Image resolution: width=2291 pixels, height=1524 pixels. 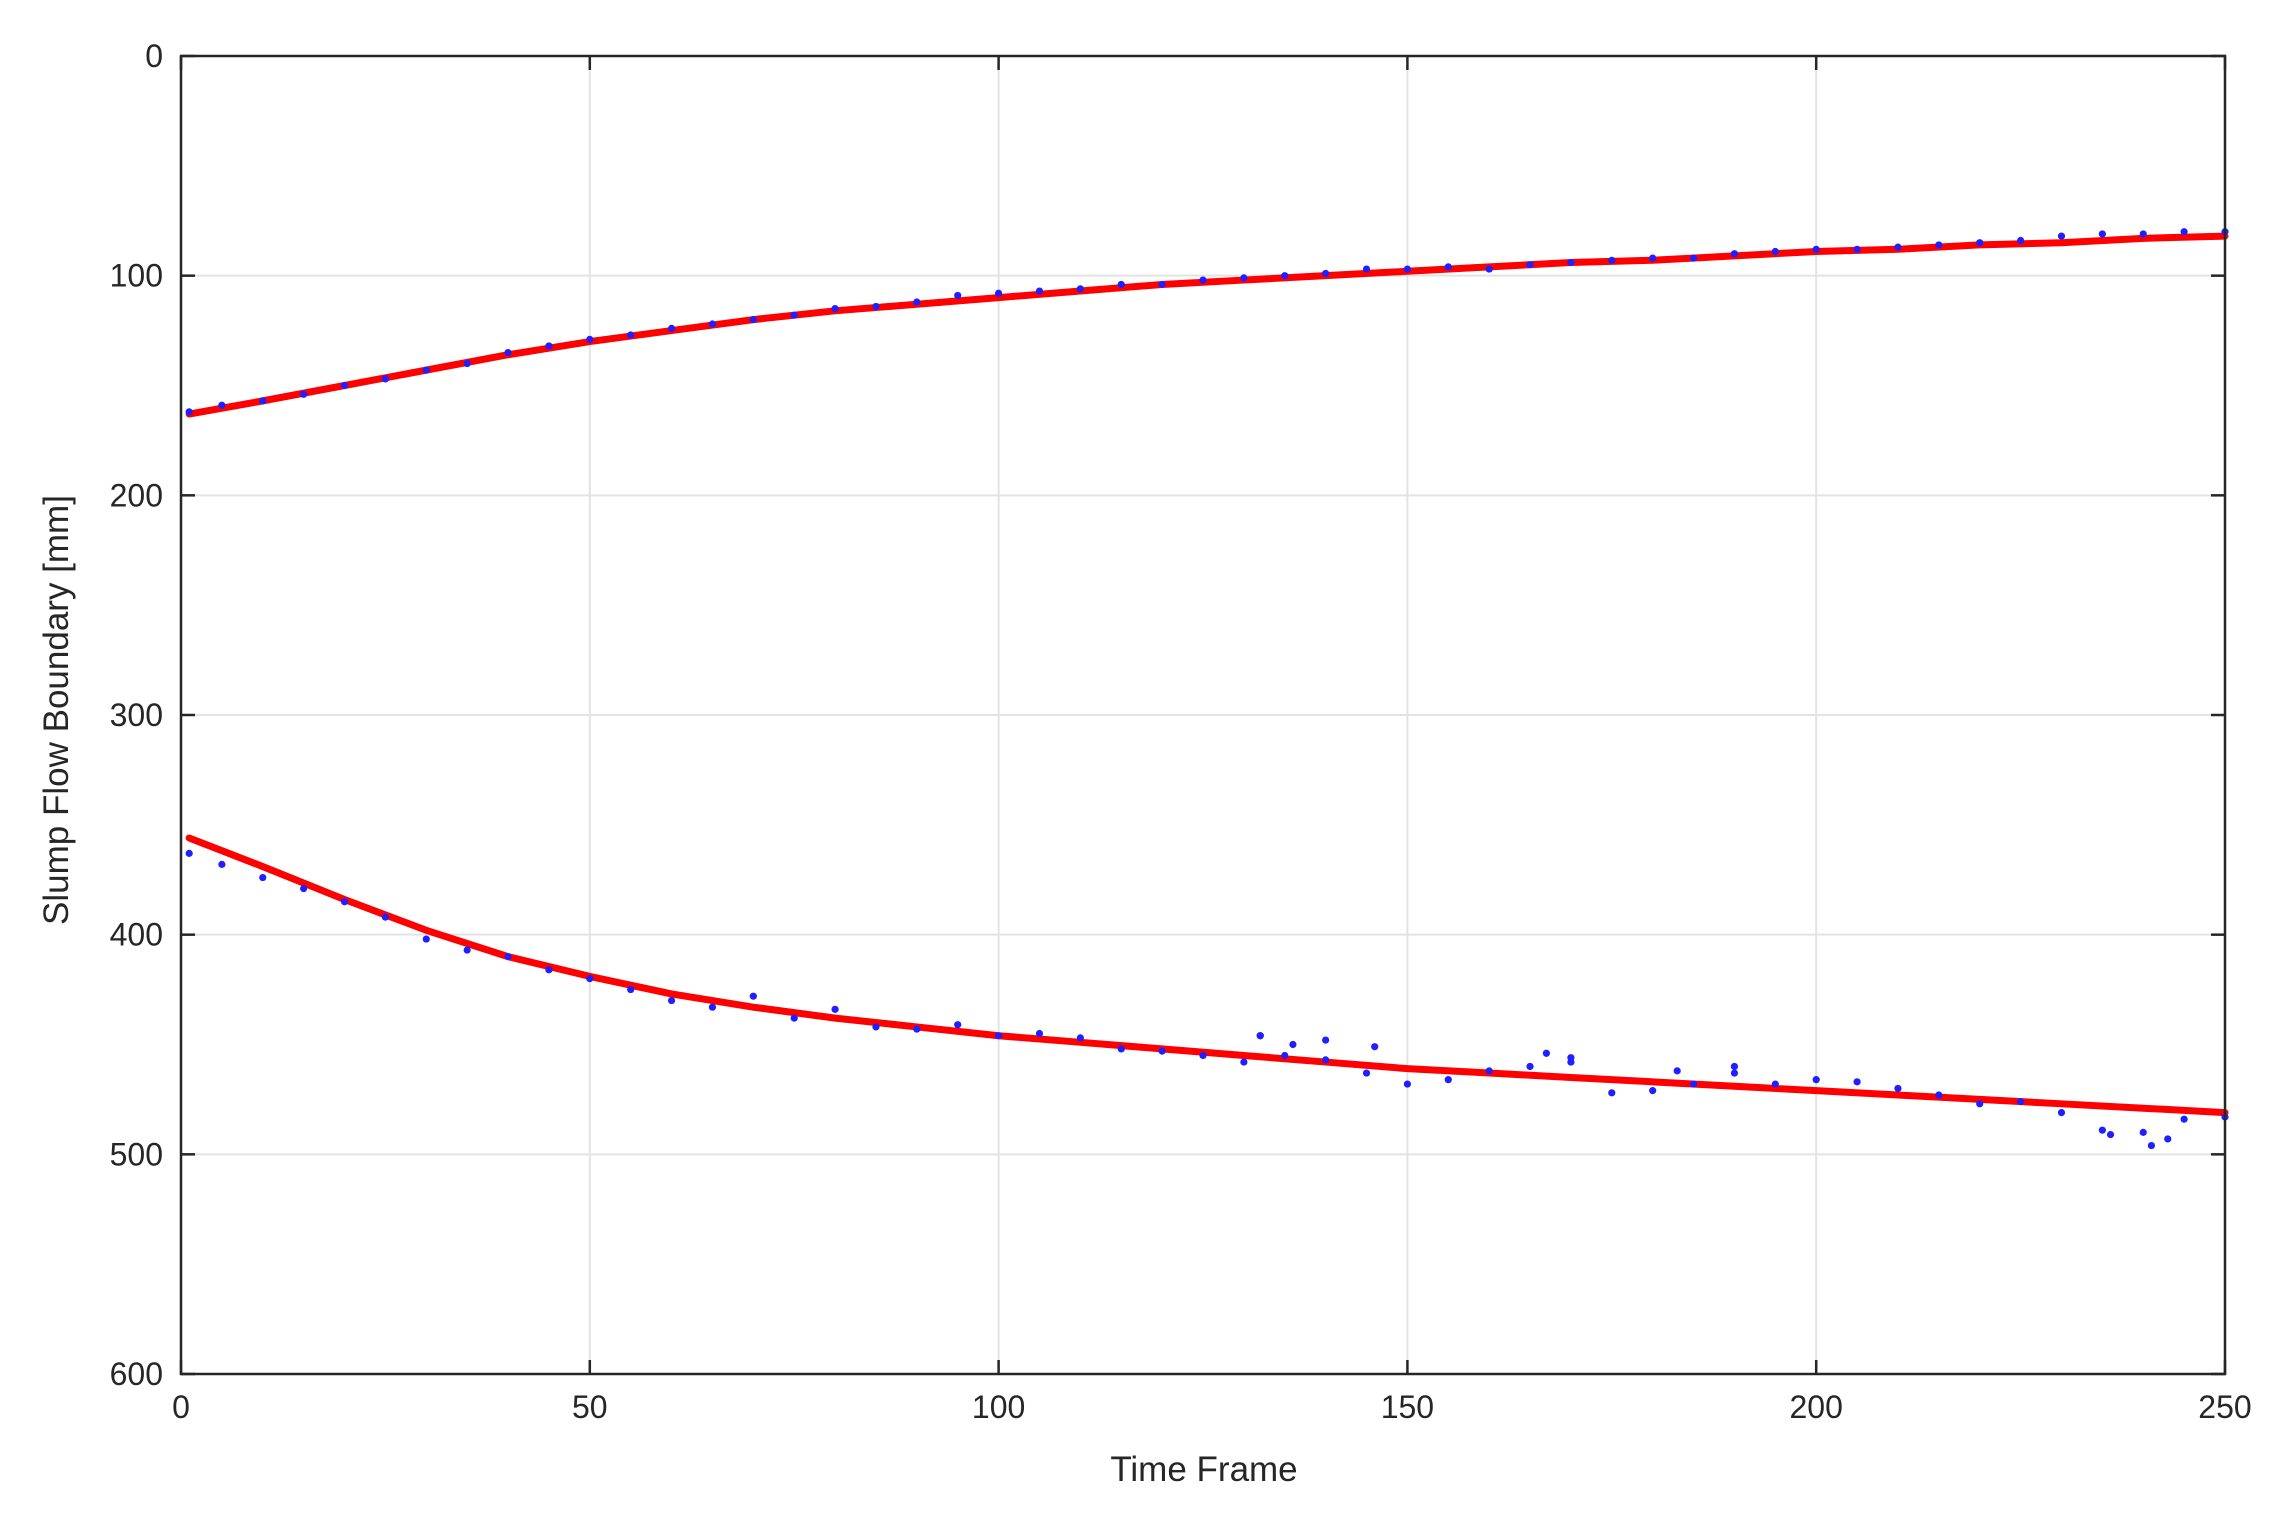 I want to click on y-tick-label: 600, so click(x=136, y=1374).